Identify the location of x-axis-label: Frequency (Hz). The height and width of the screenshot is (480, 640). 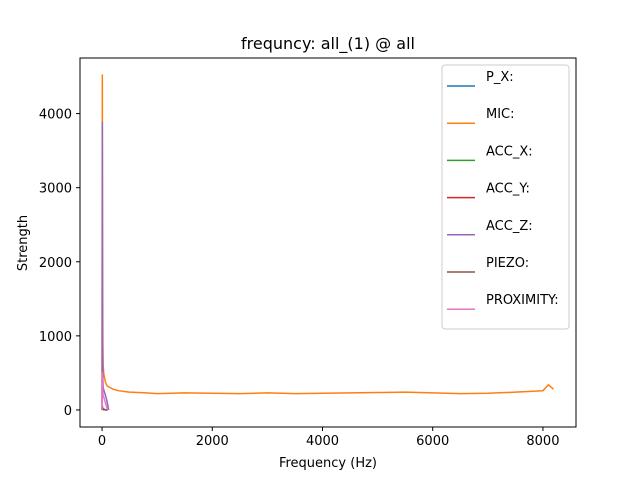
(328, 463).